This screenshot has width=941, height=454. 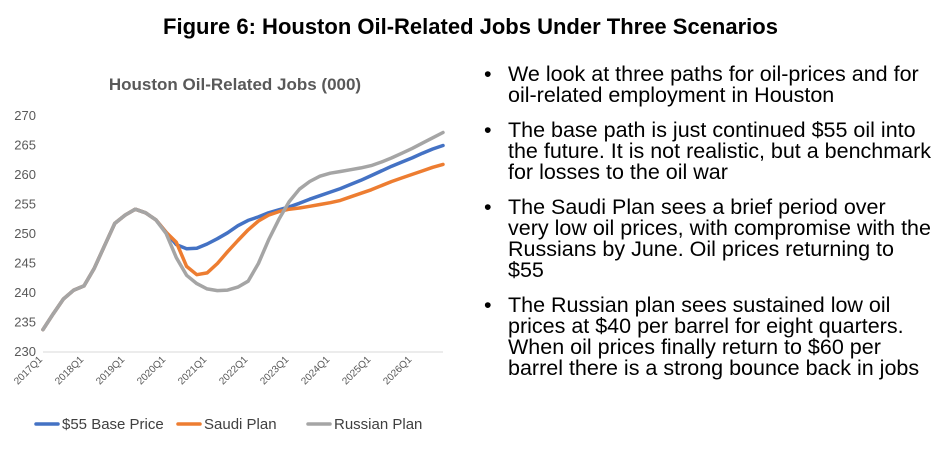 I want to click on y-tick-label: 265, so click(x=25, y=145).